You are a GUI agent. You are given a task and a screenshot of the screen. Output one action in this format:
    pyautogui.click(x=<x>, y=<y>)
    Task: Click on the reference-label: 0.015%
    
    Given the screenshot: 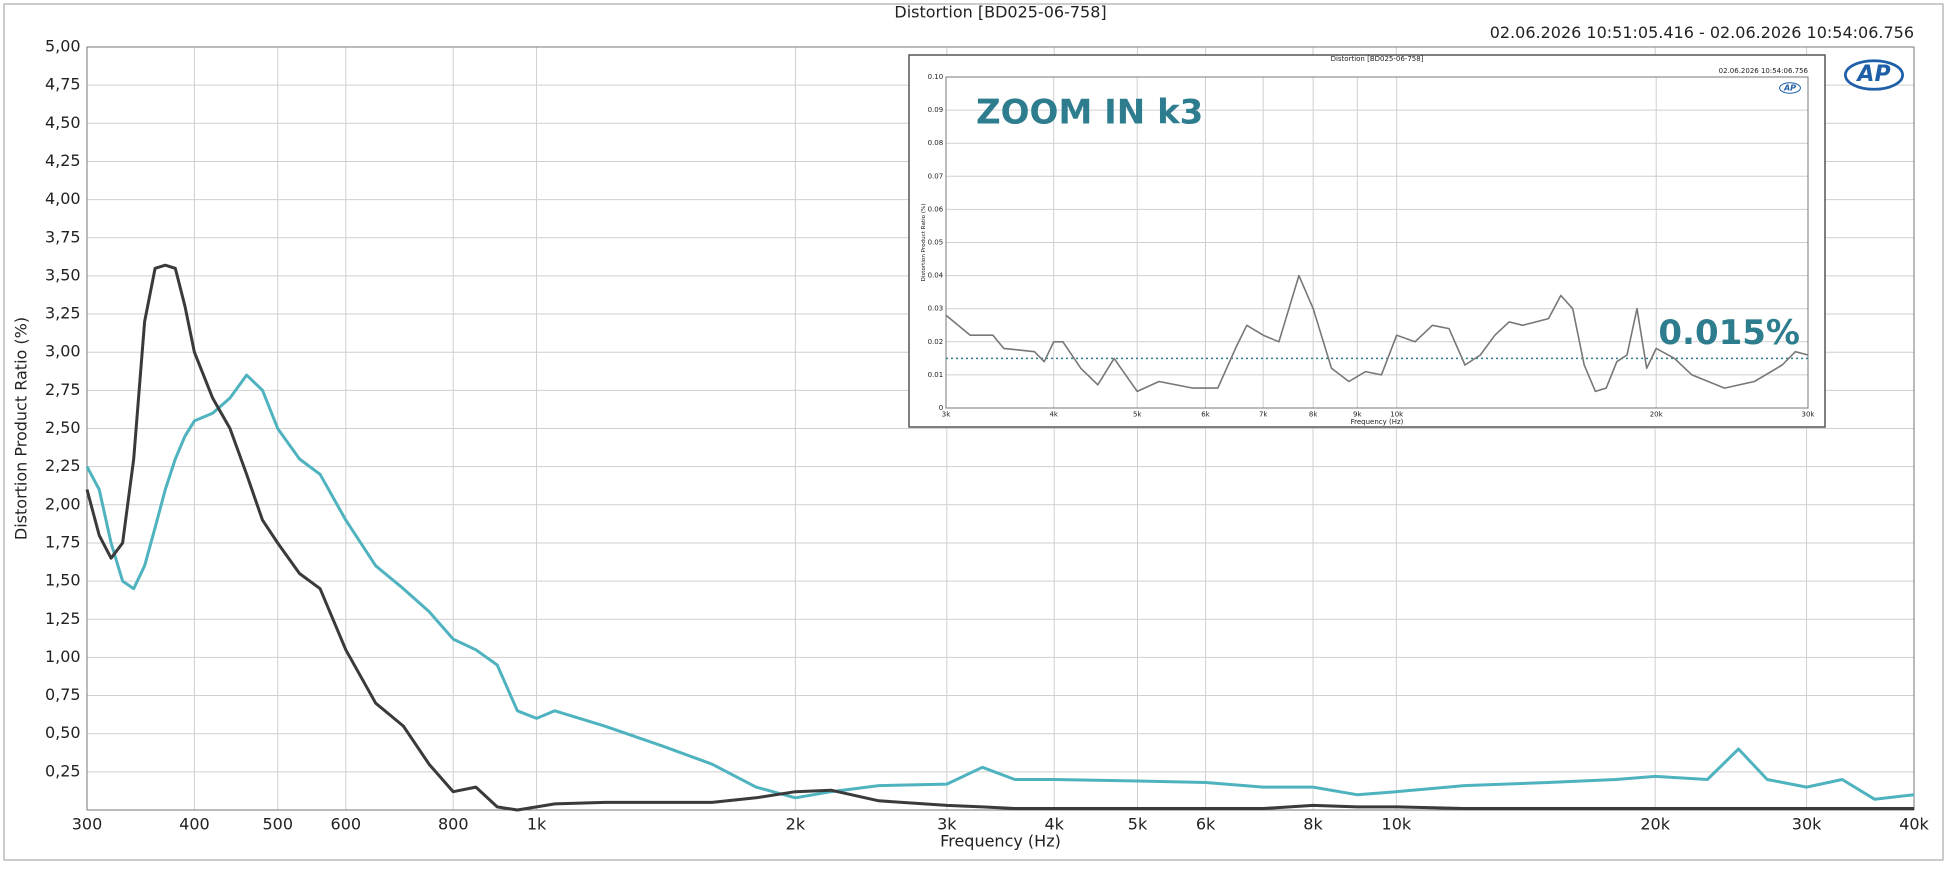 What is the action you would take?
    pyautogui.click(x=1729, y=333)
    